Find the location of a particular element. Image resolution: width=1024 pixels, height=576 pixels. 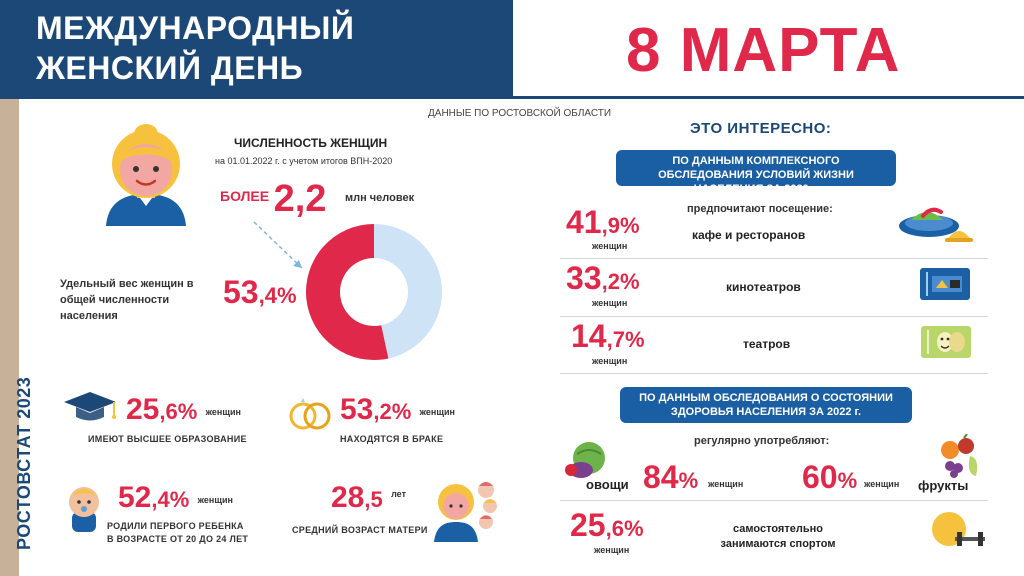

population-frac: ,2 is located at coordinates (310, 199).